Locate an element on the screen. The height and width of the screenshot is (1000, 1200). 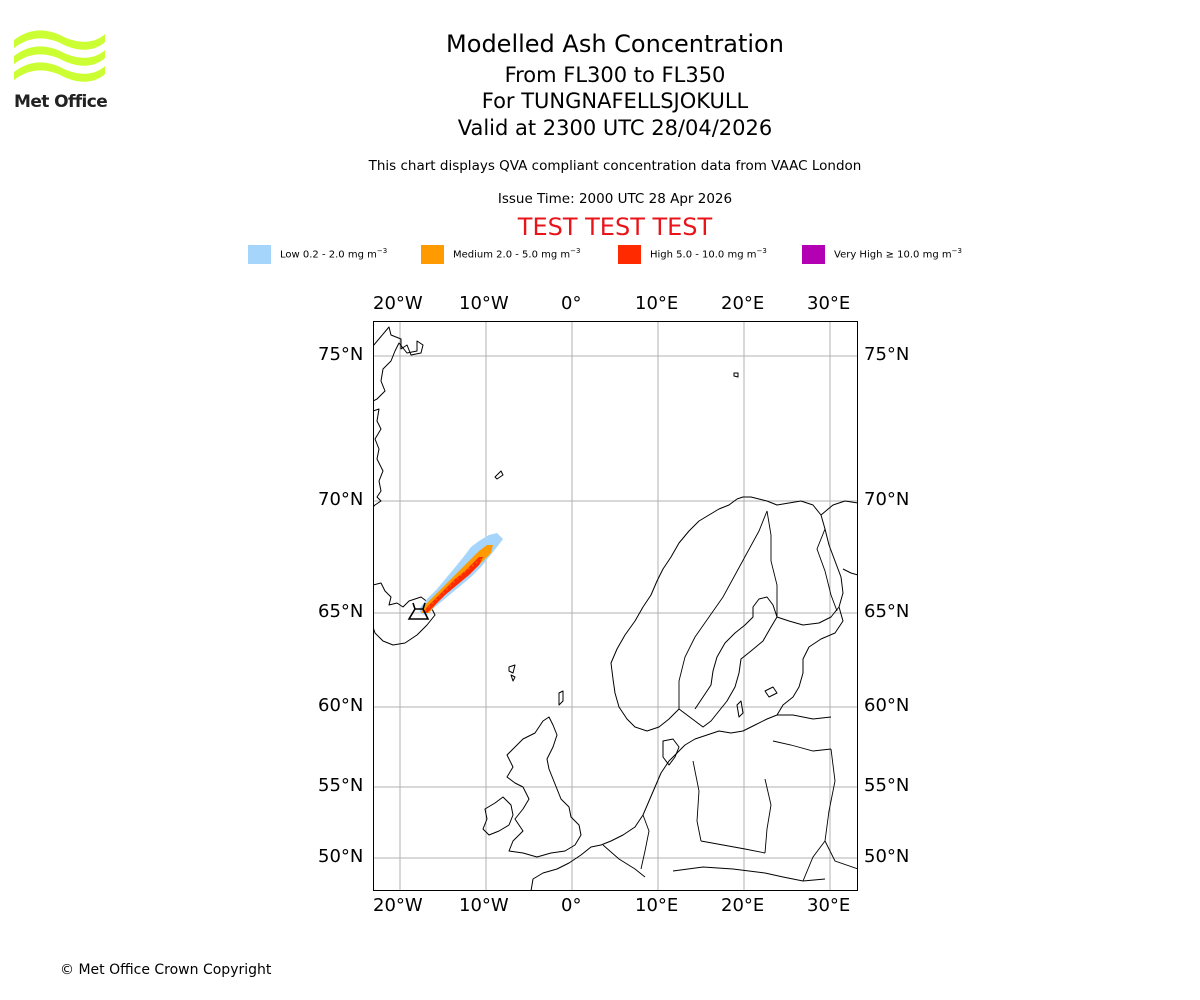
legend-item-medium: Medium 2.0 - 5.0 mg m−3 is located at coordinates (500, 254).